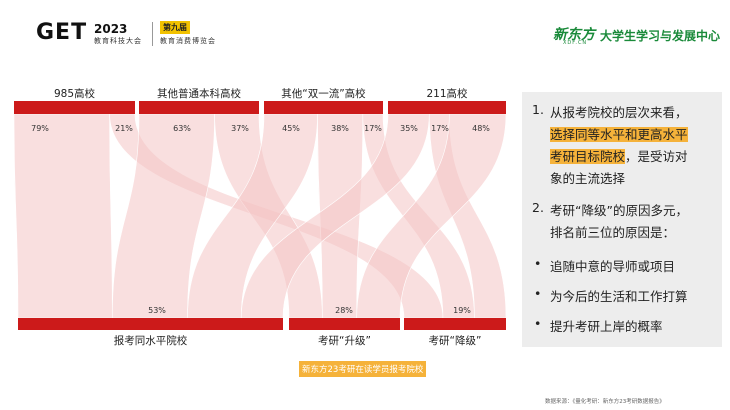 This screenshot has width=730, height=410. Describe the element at coordinates (188, 41) in the screenshot. I see `expo-name: 教育消费博览会` at that location.